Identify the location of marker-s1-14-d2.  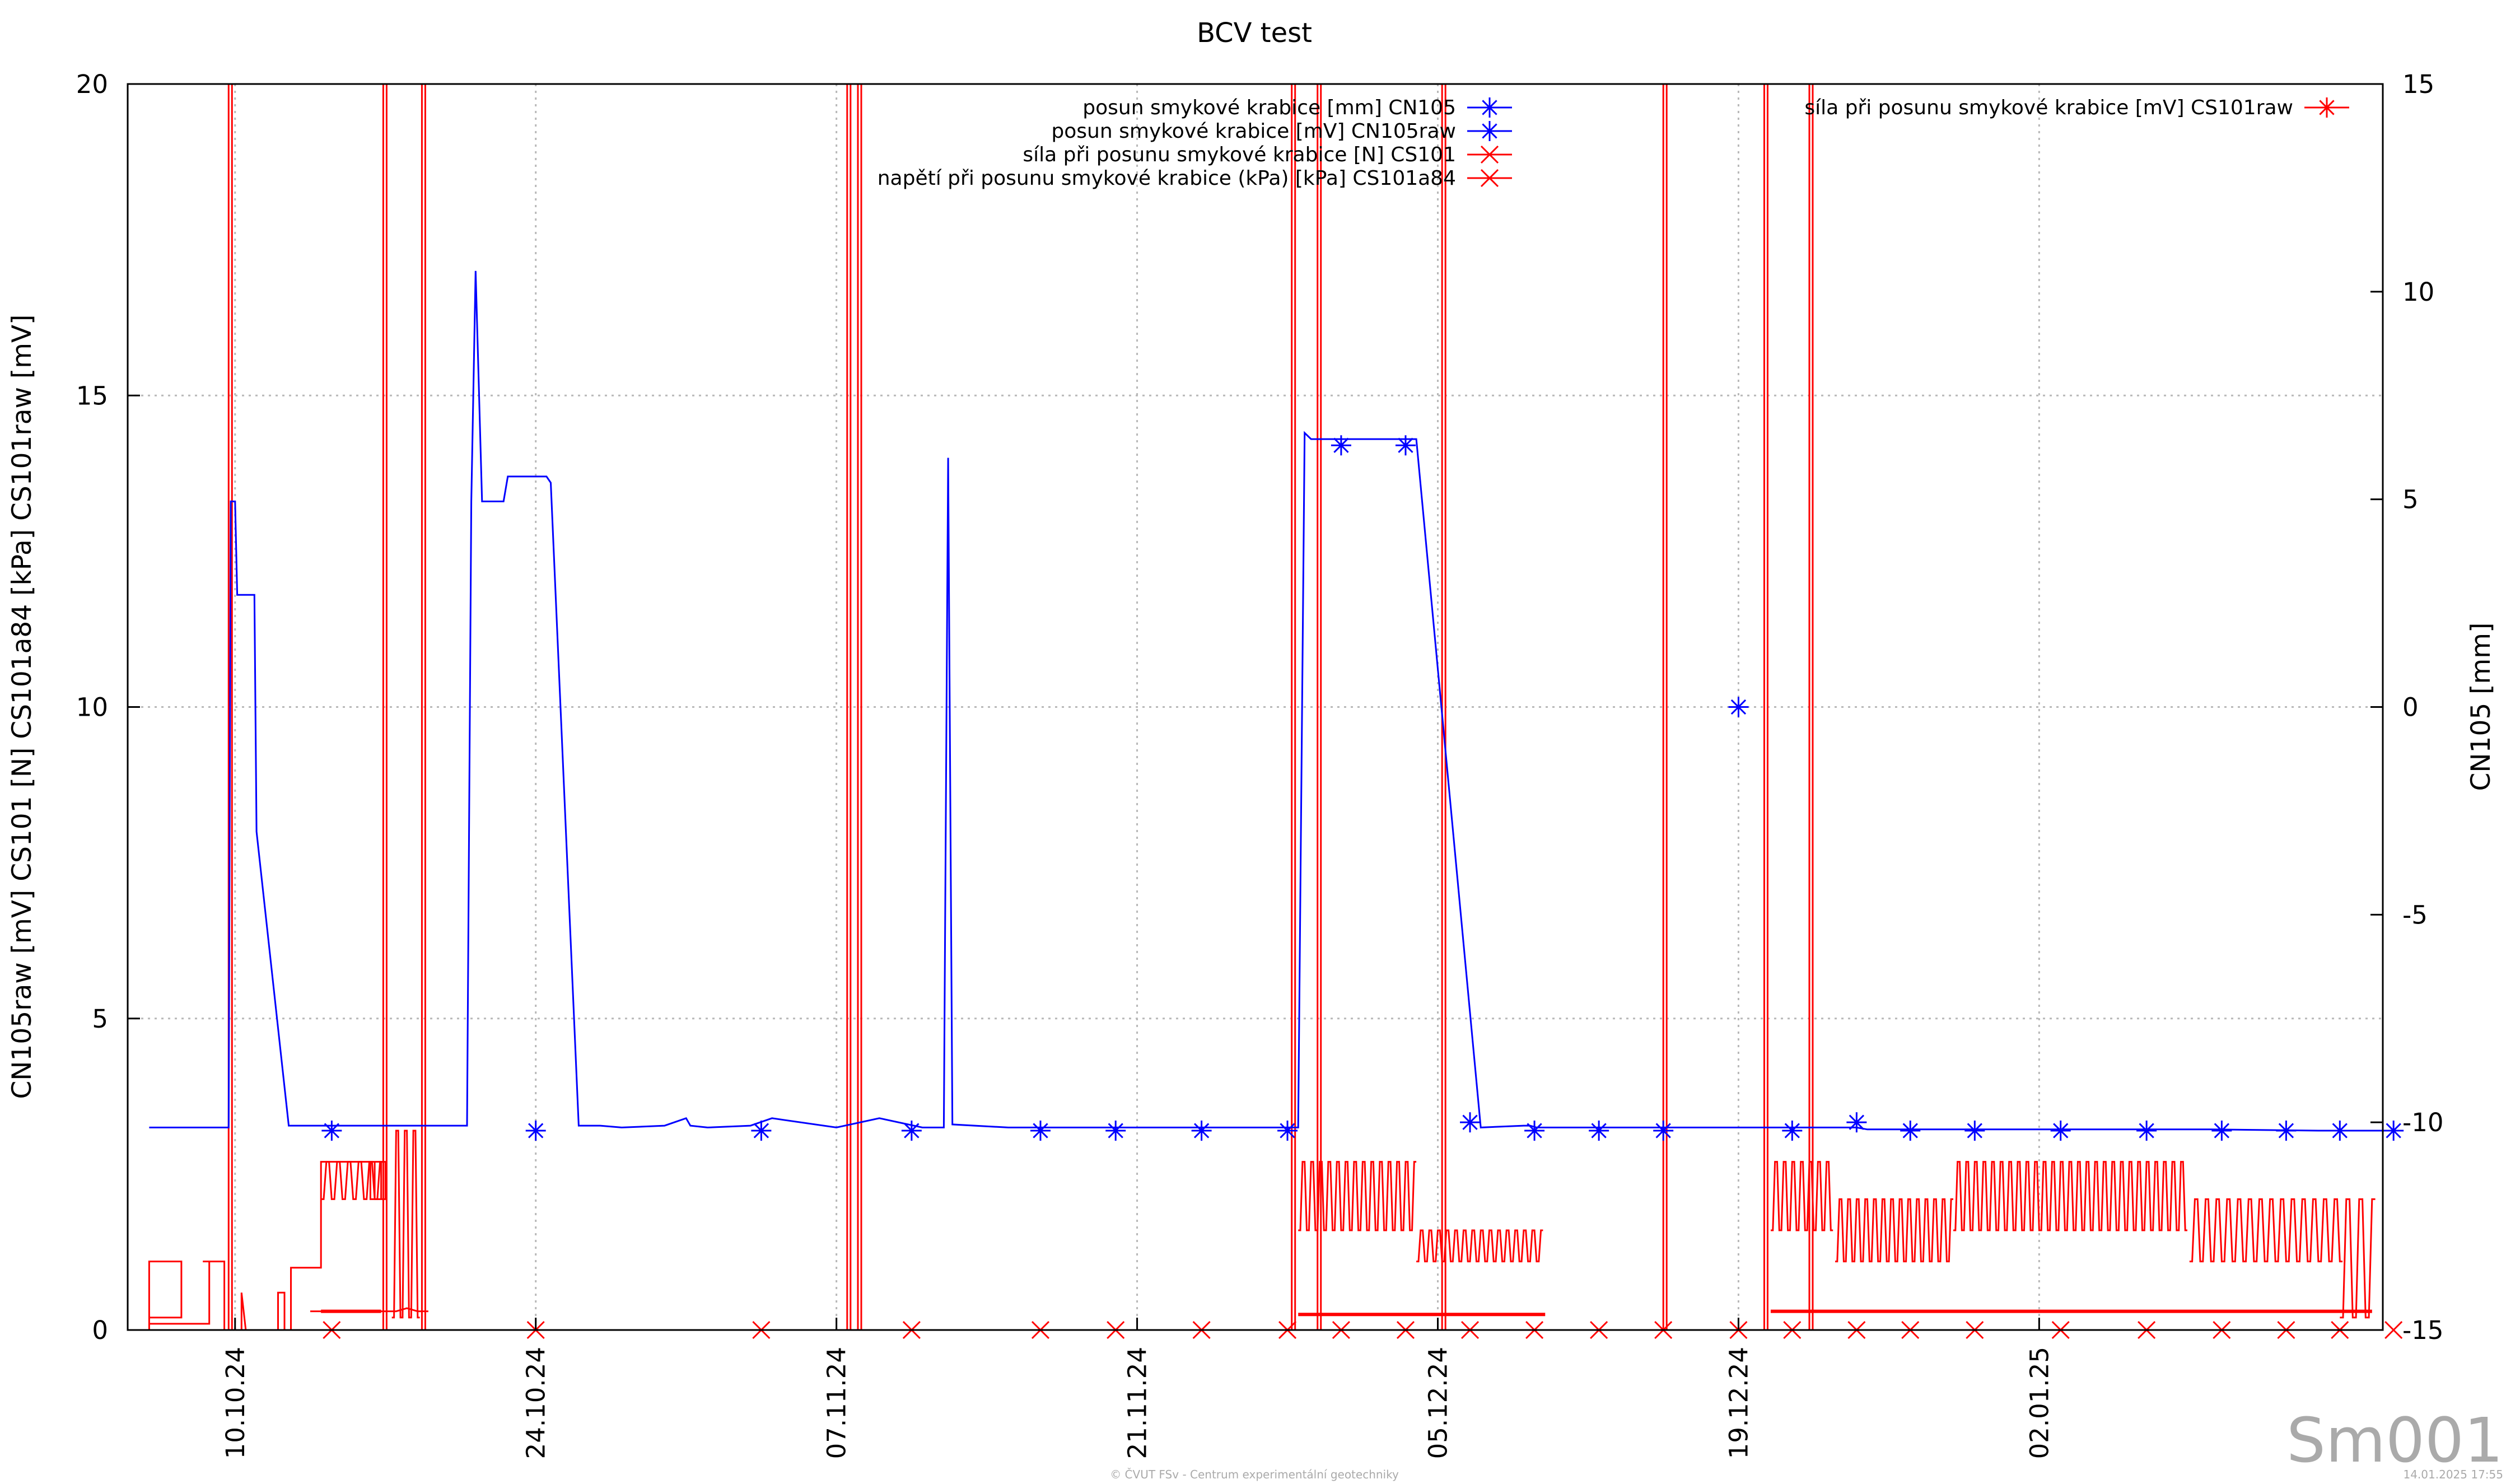
(1739, 707).